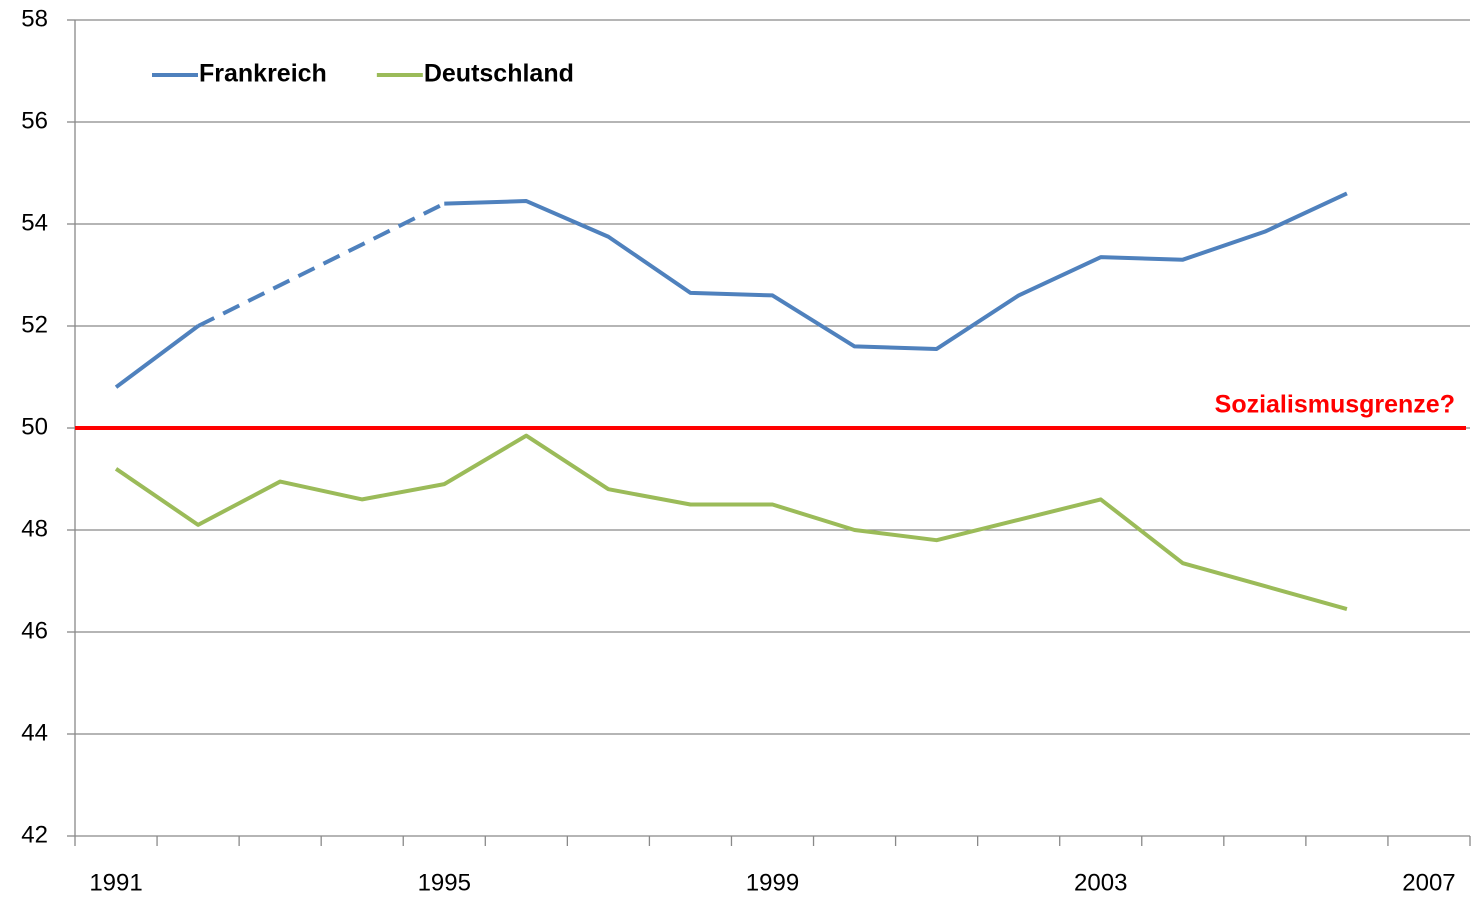 The height and width of the screenshot is (899, 1481). What do you see at coordinates (772, 882) in the screenshot?
I see `x-tick-label: 1999` at bounding box center [772, 882].